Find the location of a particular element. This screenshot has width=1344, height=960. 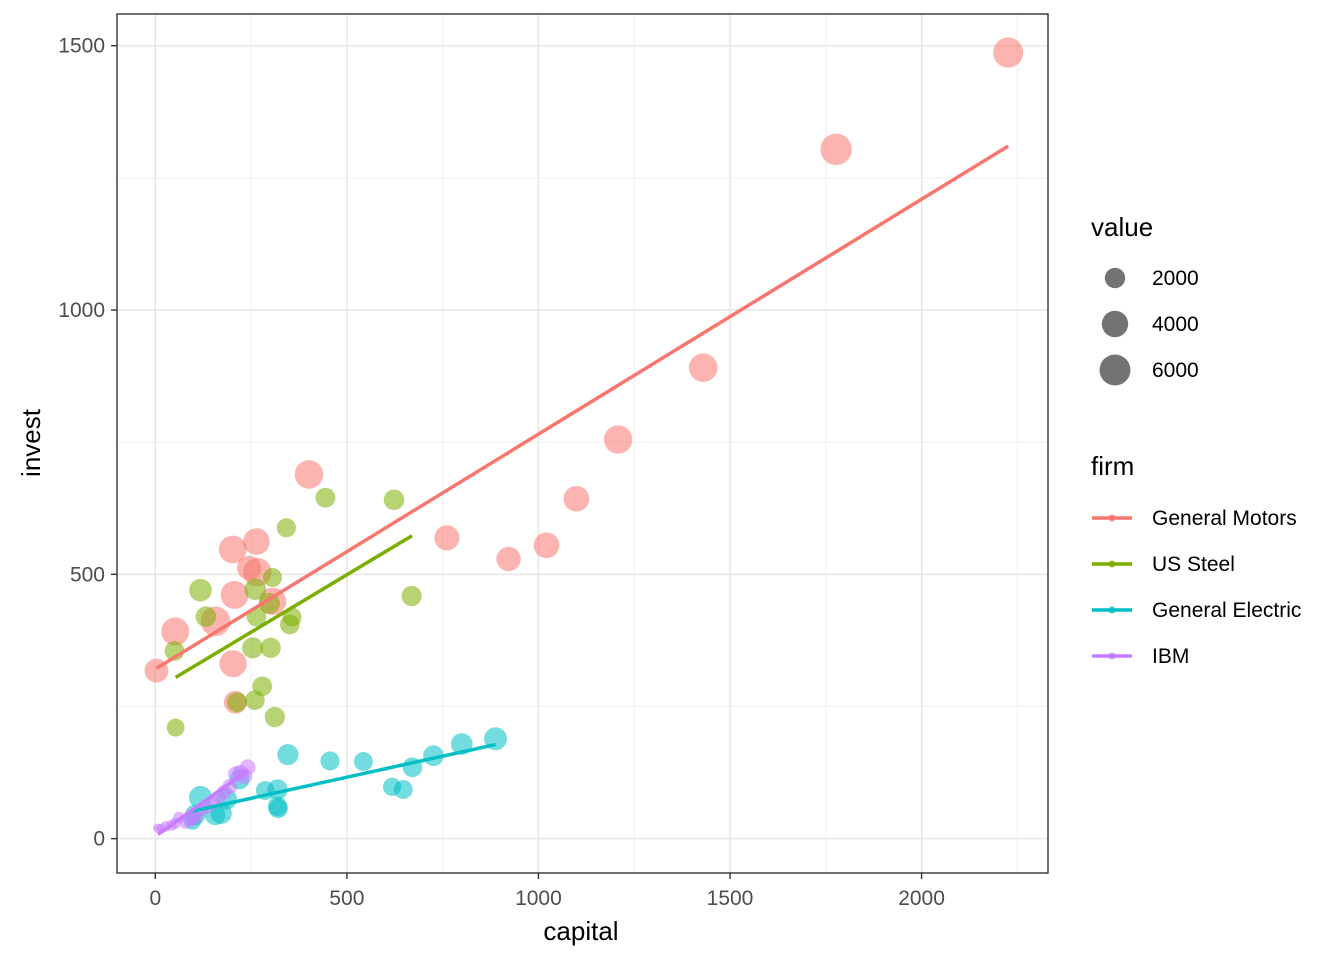

color-legend-label: General Electric is located at coordinates (1226, 610).